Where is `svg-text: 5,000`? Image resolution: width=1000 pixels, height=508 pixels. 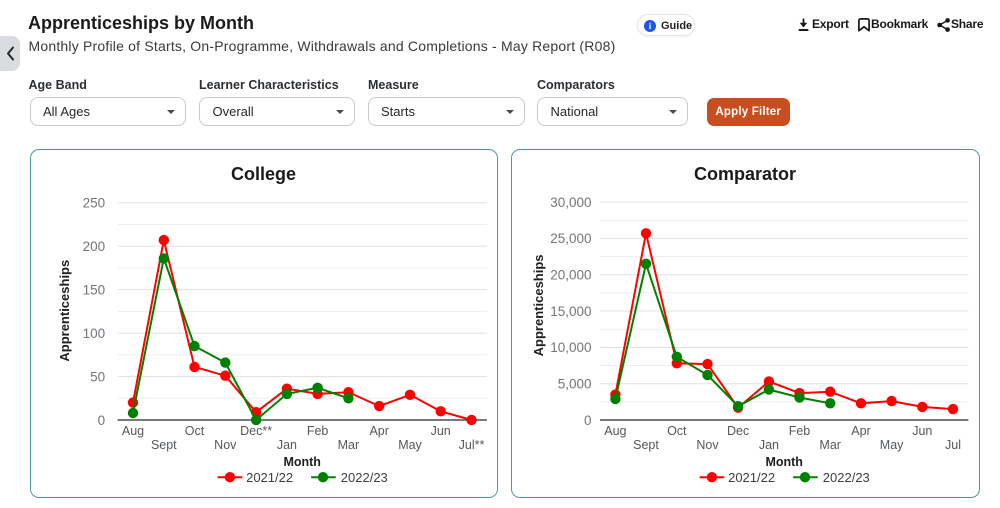
svg-text: 5,000 is located at coordinates (575, 384).